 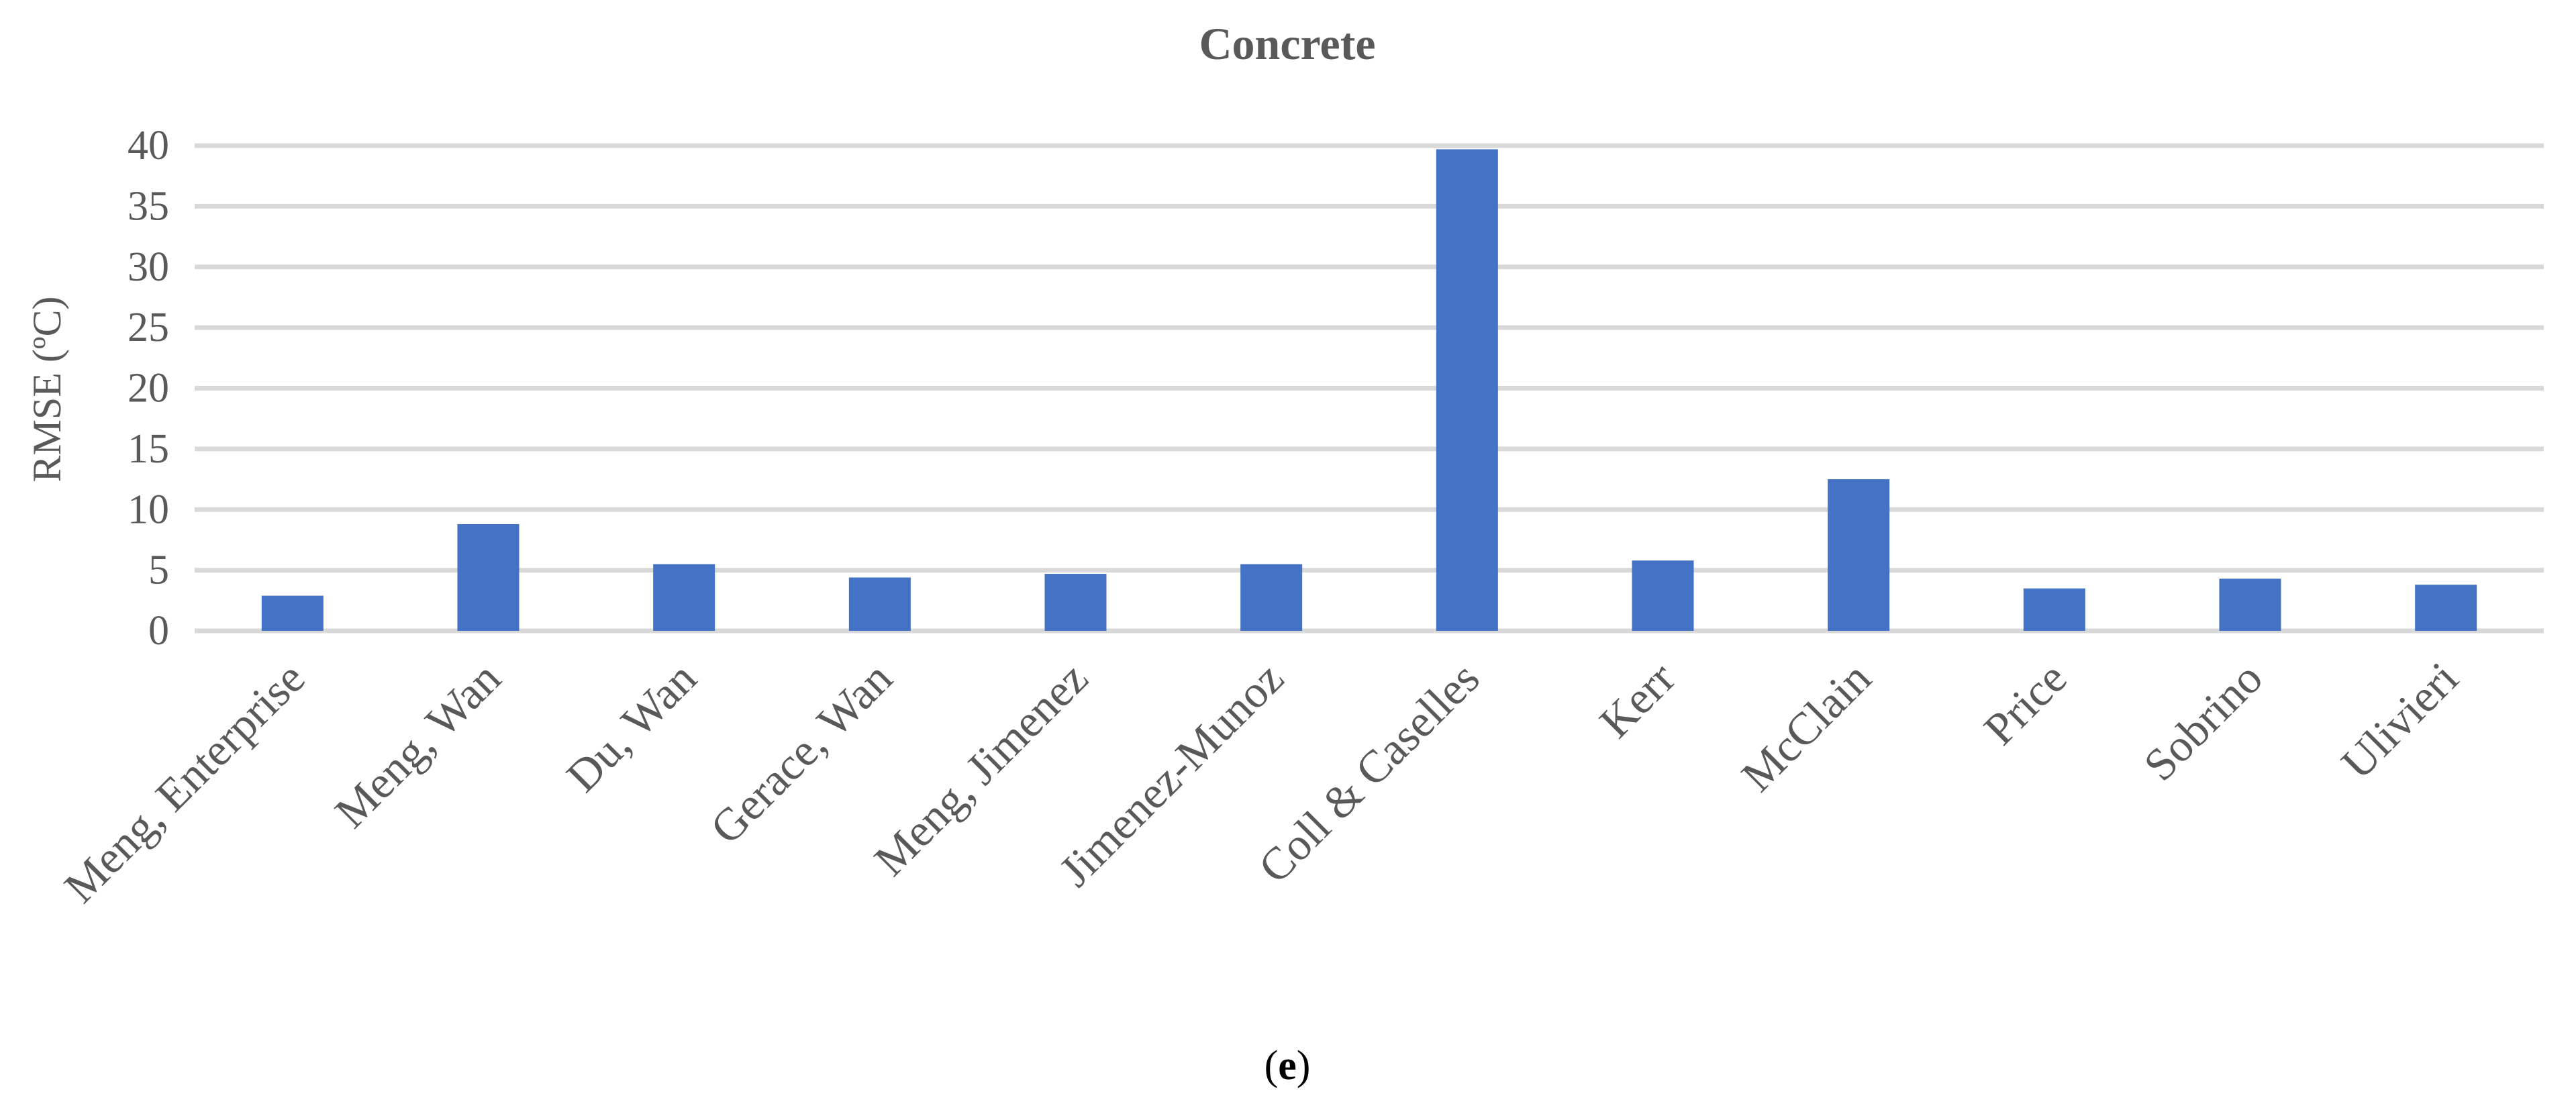 I want to click on x-tick-label: Price, so click(x=2025, y=703).